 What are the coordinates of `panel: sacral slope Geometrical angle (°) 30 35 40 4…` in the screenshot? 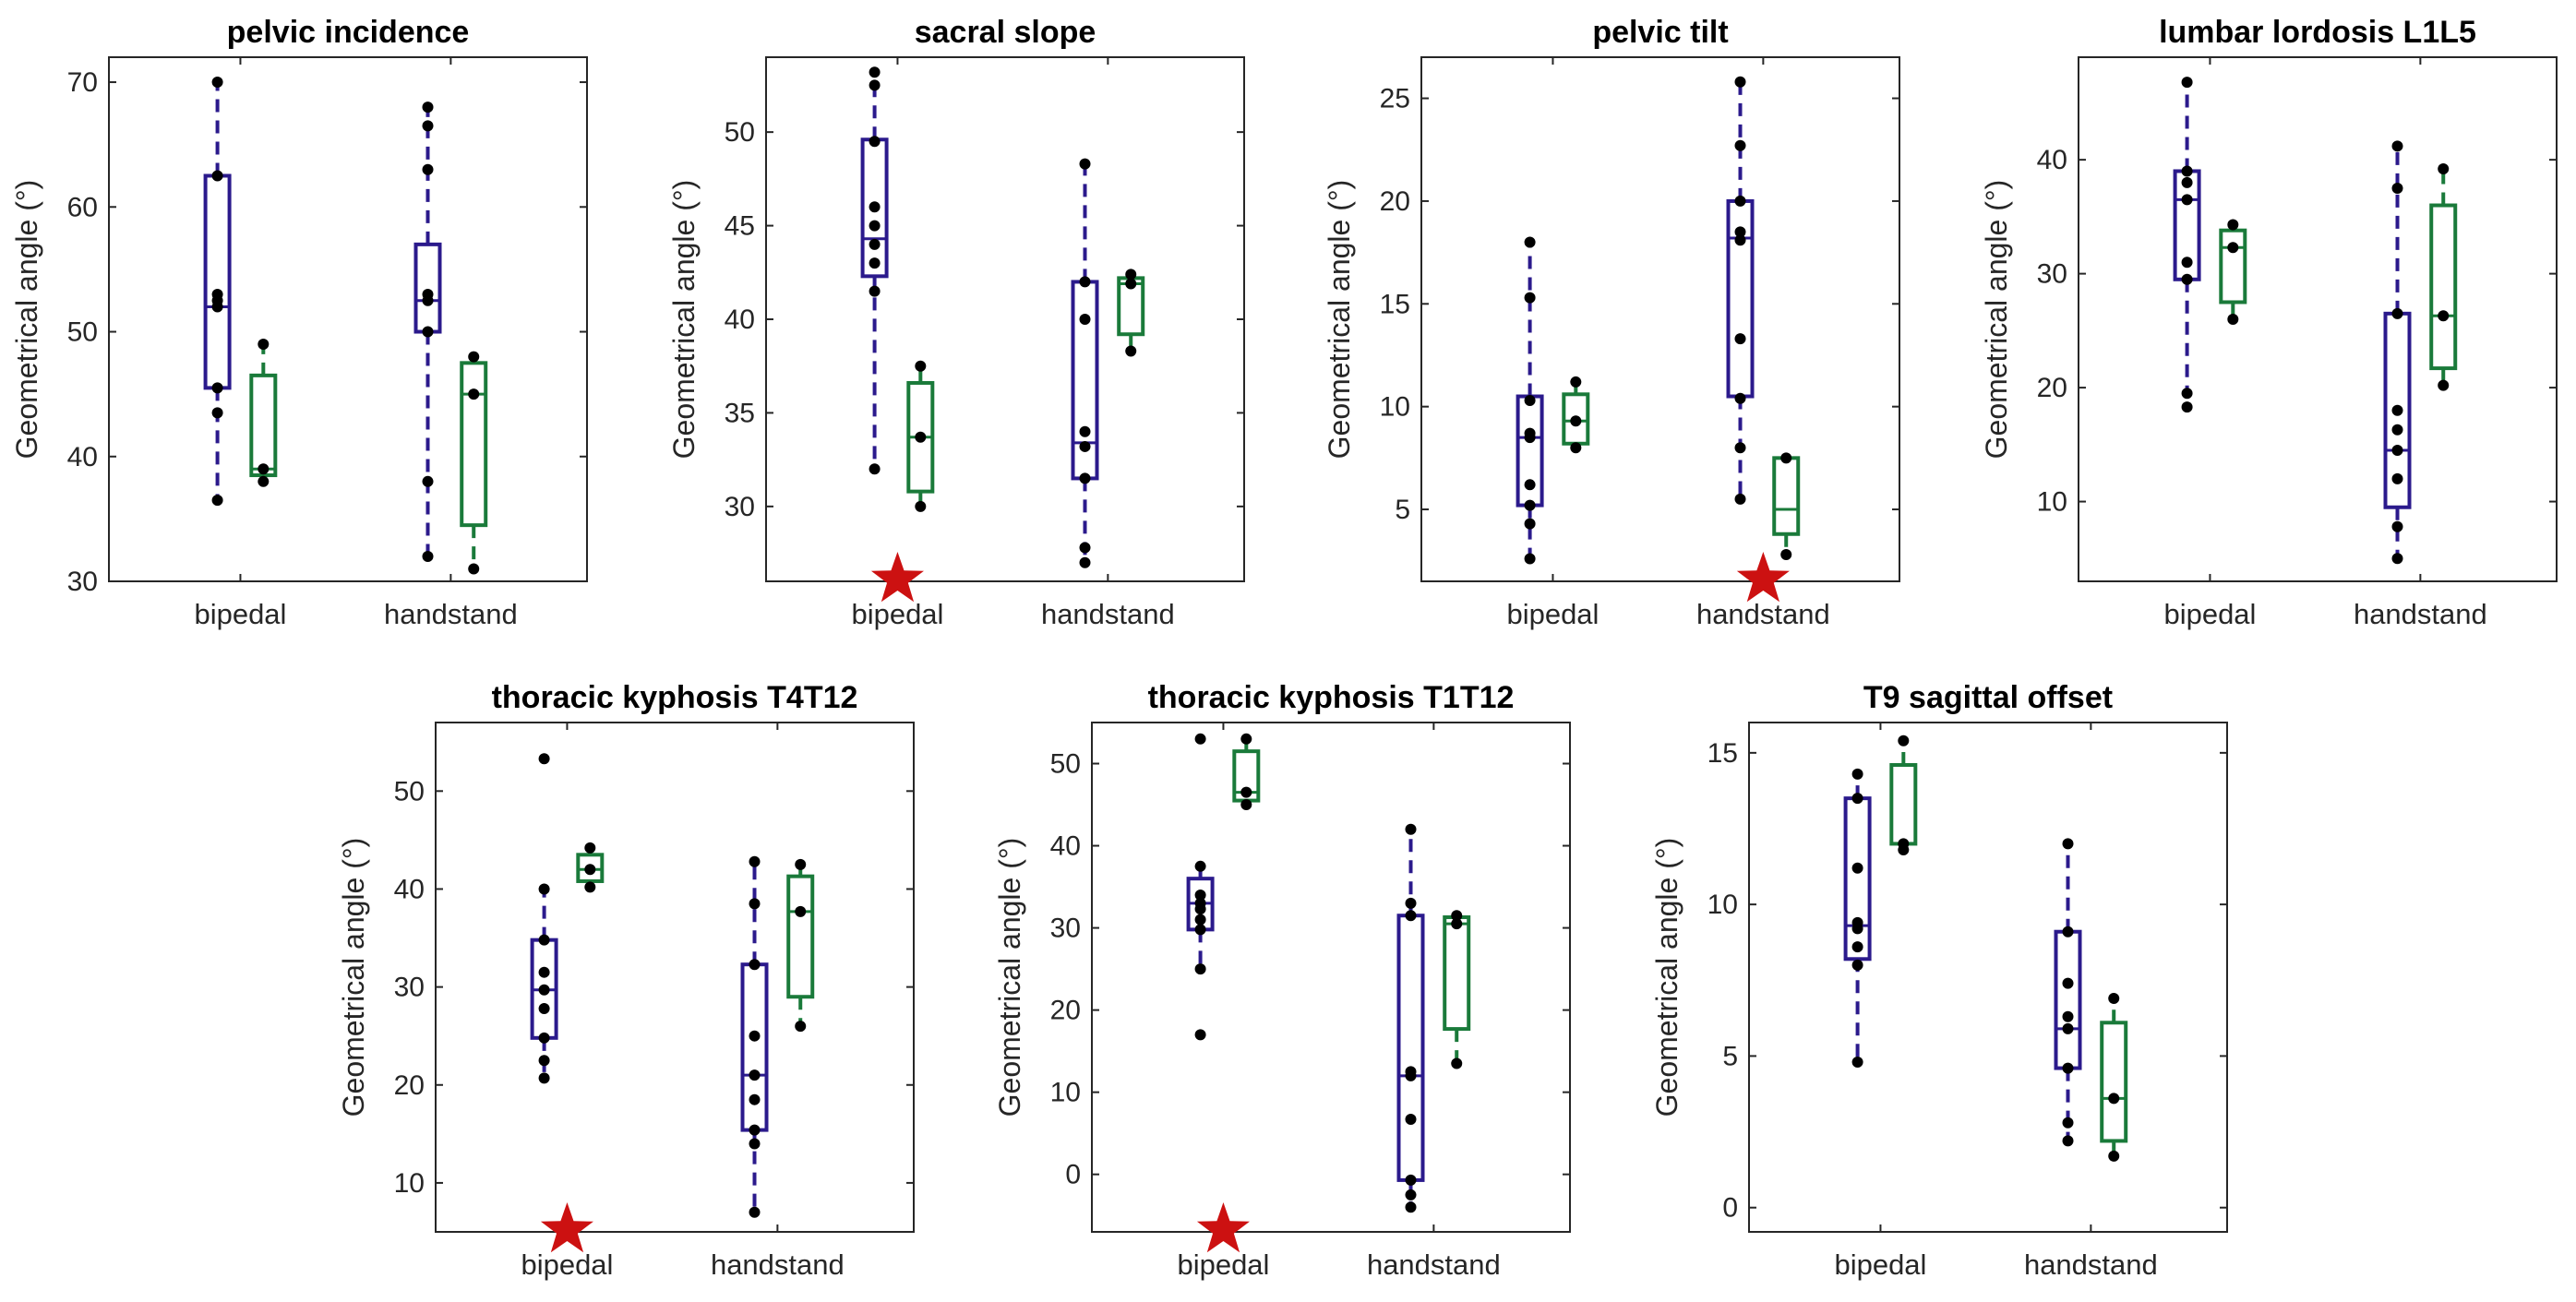 It's located at (956, 322).